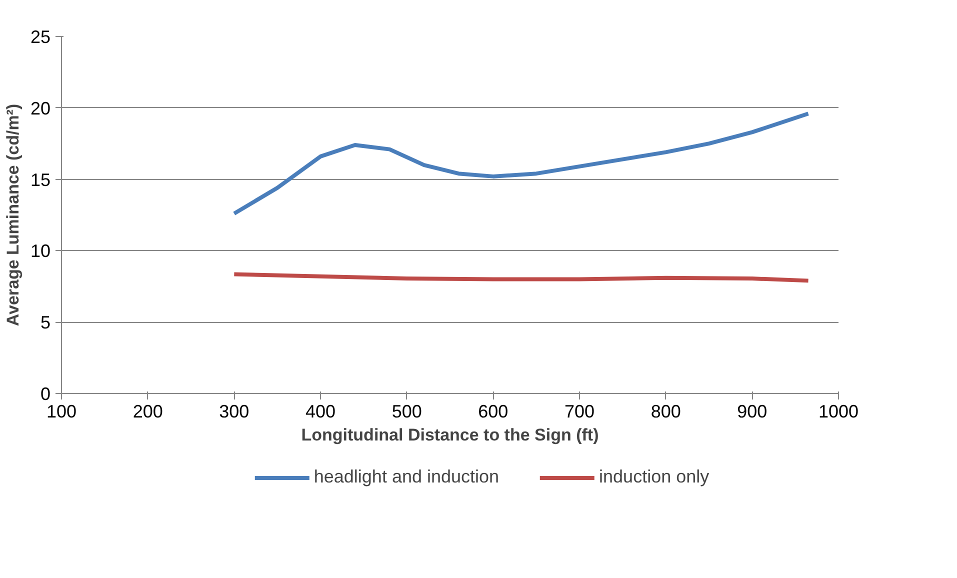 Image resolution: width=957 pixels, height=578 pixels. What do you see at coordinates (665, 412) in the screenshot?
I see `x-tick-label: 800` at bounding box center [665, 412].